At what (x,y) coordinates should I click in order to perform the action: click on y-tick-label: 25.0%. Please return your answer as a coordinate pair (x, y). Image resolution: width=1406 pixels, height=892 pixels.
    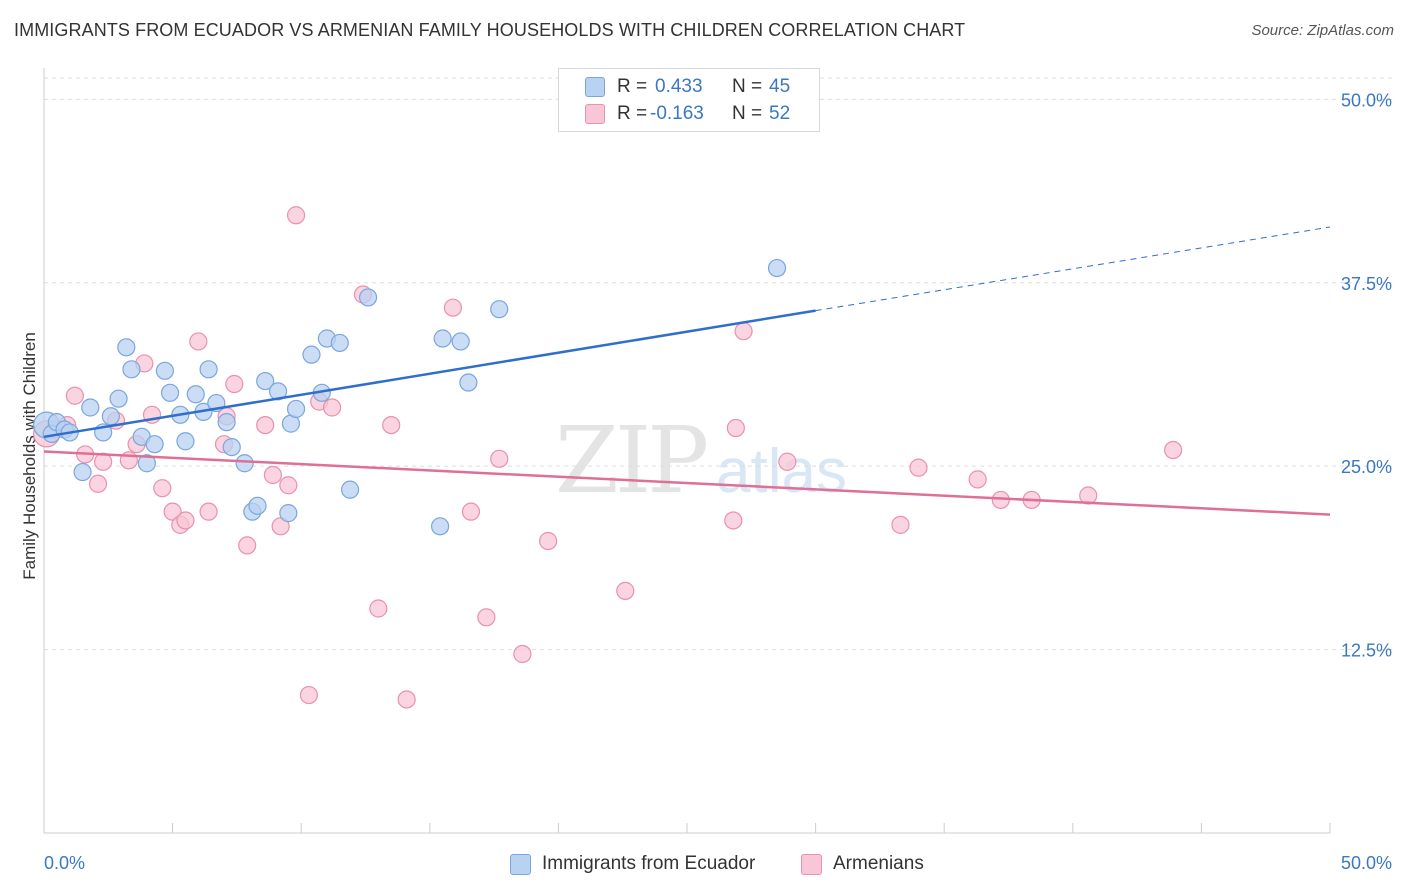
    Looking at the image, I should click on (1366, 467).